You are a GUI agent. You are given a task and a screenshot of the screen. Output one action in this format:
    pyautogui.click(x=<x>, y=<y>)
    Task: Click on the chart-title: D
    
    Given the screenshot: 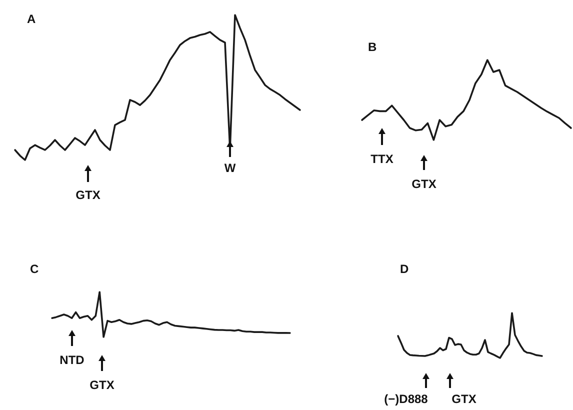 What is the action you would take?
    pyautogui.click(x=404, y=269)
    